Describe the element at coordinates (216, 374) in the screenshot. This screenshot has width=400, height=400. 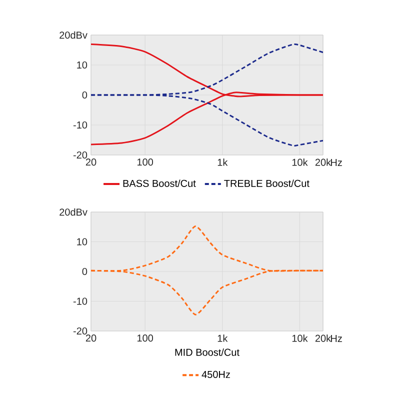
I see `legend-label: 450Hz` at that location.